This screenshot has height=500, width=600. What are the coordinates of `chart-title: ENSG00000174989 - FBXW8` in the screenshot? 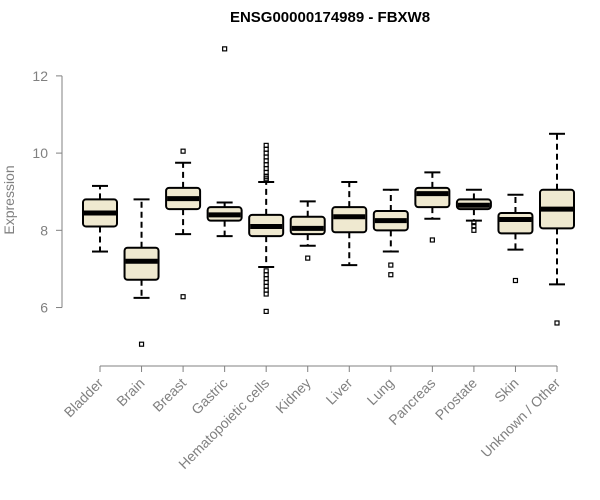 It's located at (330, 17).